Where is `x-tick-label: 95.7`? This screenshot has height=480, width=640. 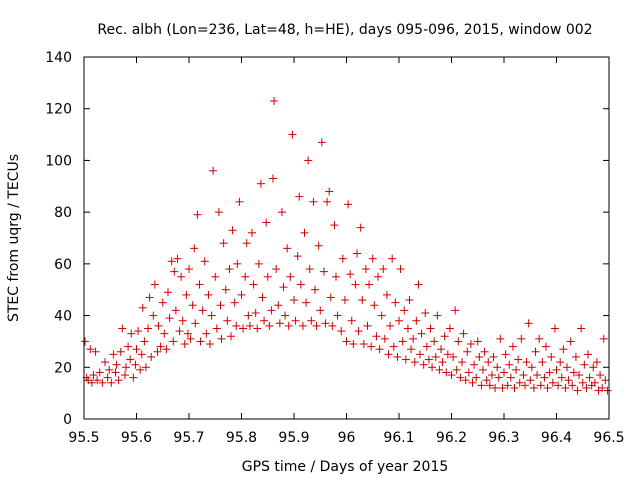 x-tick-label: 95.7 is located at coordinates (188, 438).